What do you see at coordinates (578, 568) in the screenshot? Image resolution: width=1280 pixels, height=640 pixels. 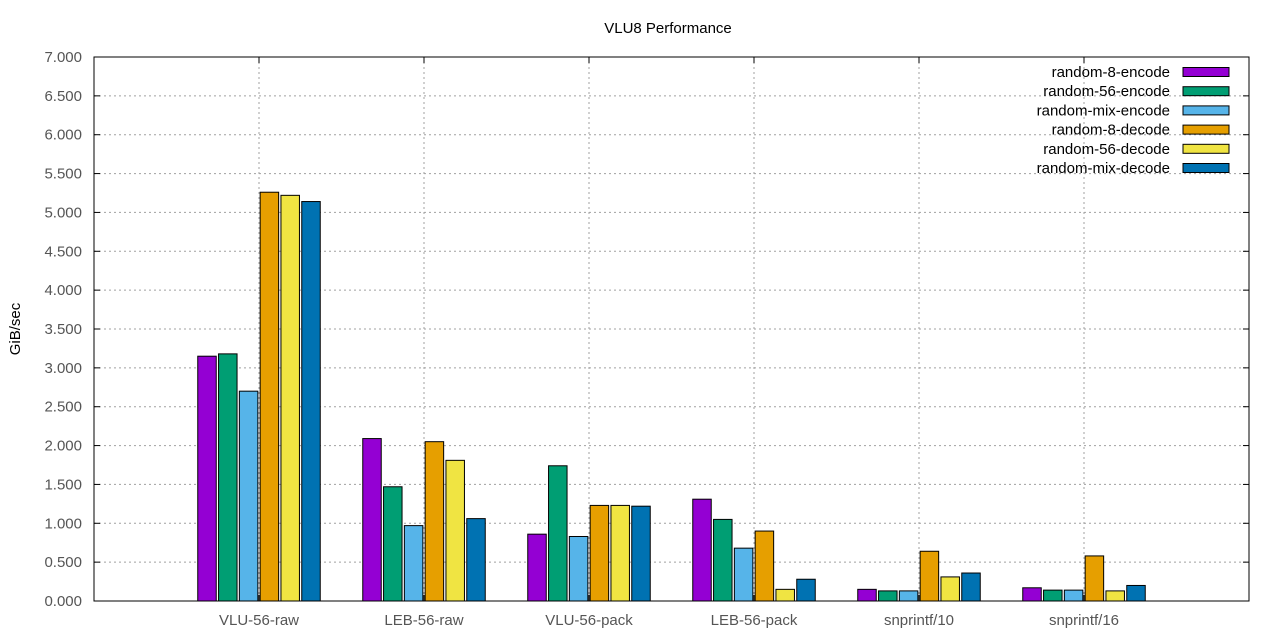 I see `bar-random-mix-encode-vlu-56-pack` at bounding box center [578, 568].